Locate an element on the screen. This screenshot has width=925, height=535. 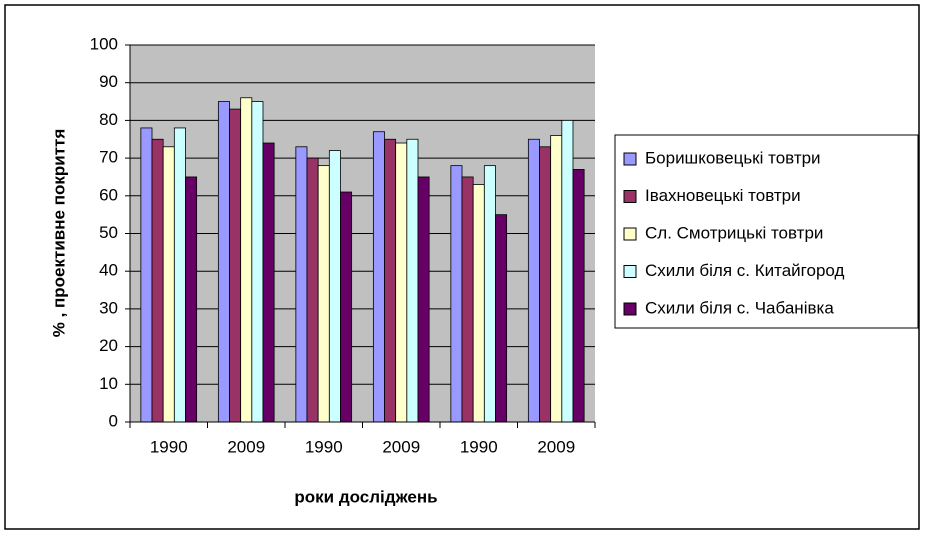
y-tick-label: 30 is located at coordinates (108, 307).